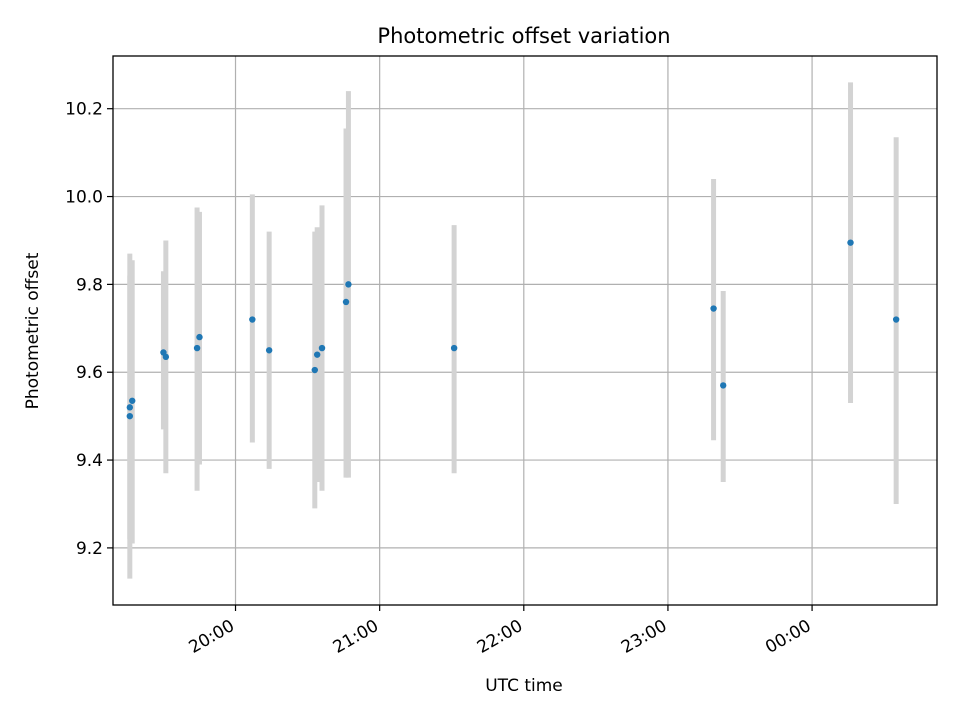 Image resolution: width=960 pixels, height=720 pixels. I want to click on y-axis-label: Photometric offset, so click(33, 330).